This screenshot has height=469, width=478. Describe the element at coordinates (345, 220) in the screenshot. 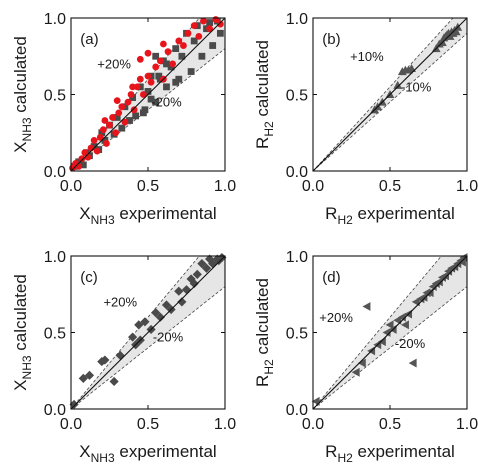

I see `x-axis-label-subscript: H2` at that location.